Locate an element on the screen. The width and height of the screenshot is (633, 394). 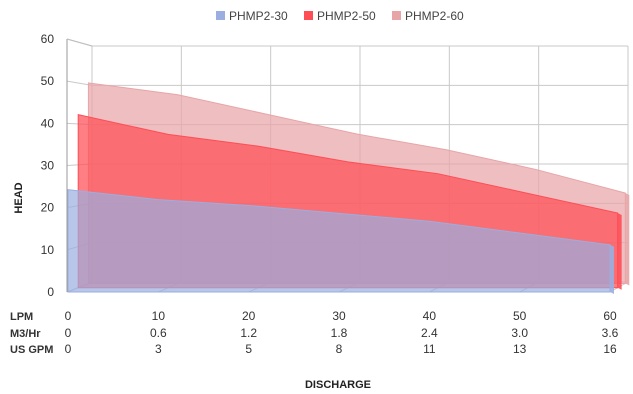
x-tick-label: 16 is located at coordinates (610, 349).